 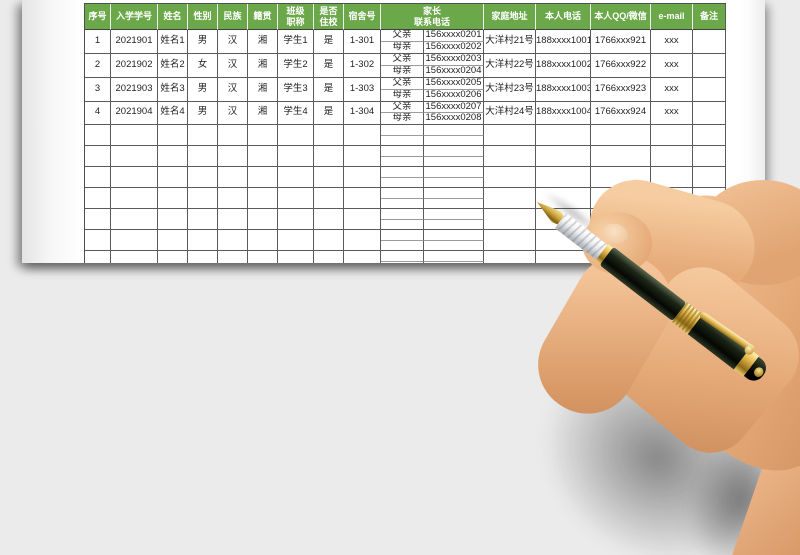 I want to click on cell-qq_wechat: 1766xxx923, so click(x=621, y=89).